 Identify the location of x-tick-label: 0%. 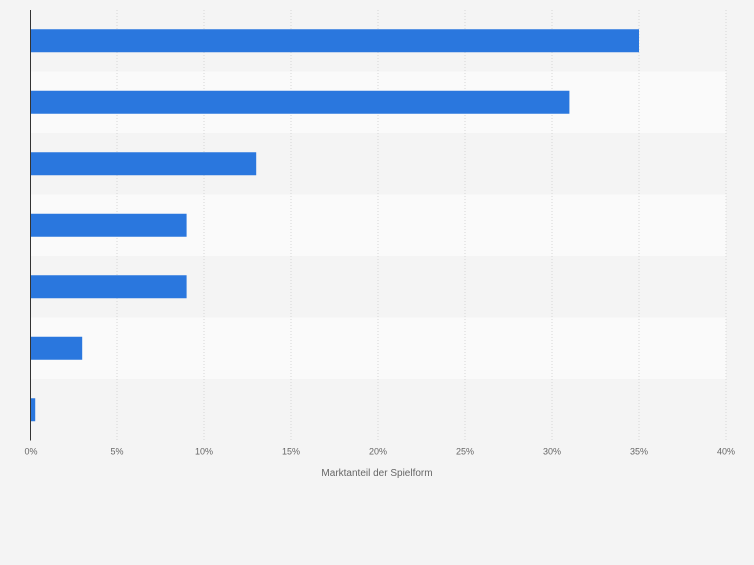
(30, 452).